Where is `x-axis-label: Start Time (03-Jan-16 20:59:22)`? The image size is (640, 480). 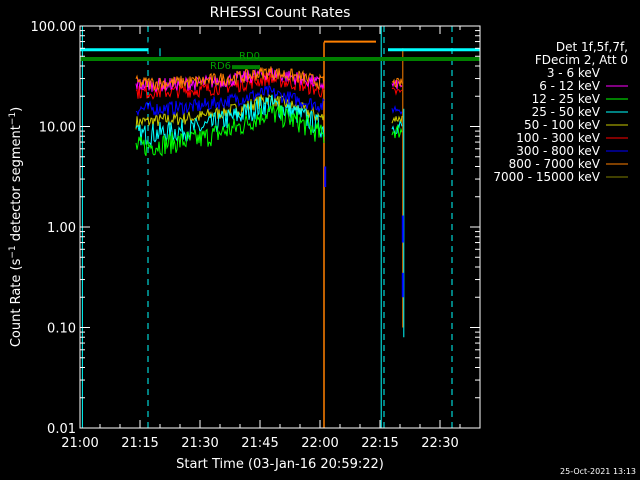 x-axis-label: Start Time (03-Jan-16 20:59:22) is located at coordinates (280, 464).